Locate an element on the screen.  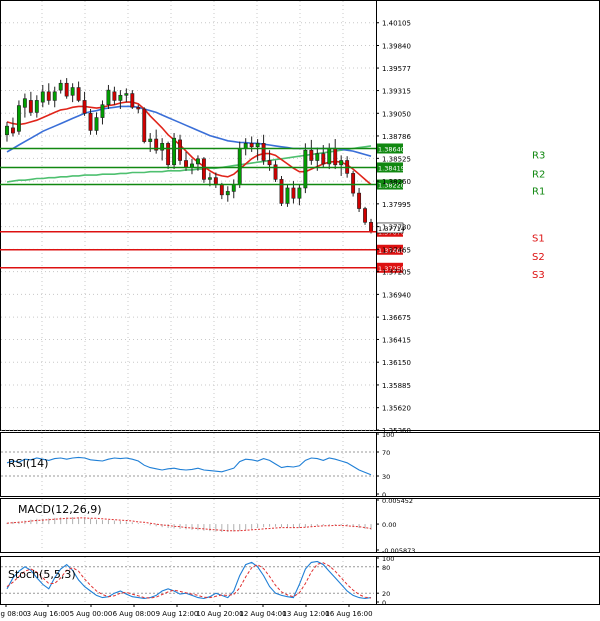
stoch-k-line is located at coordinates (189, 580).